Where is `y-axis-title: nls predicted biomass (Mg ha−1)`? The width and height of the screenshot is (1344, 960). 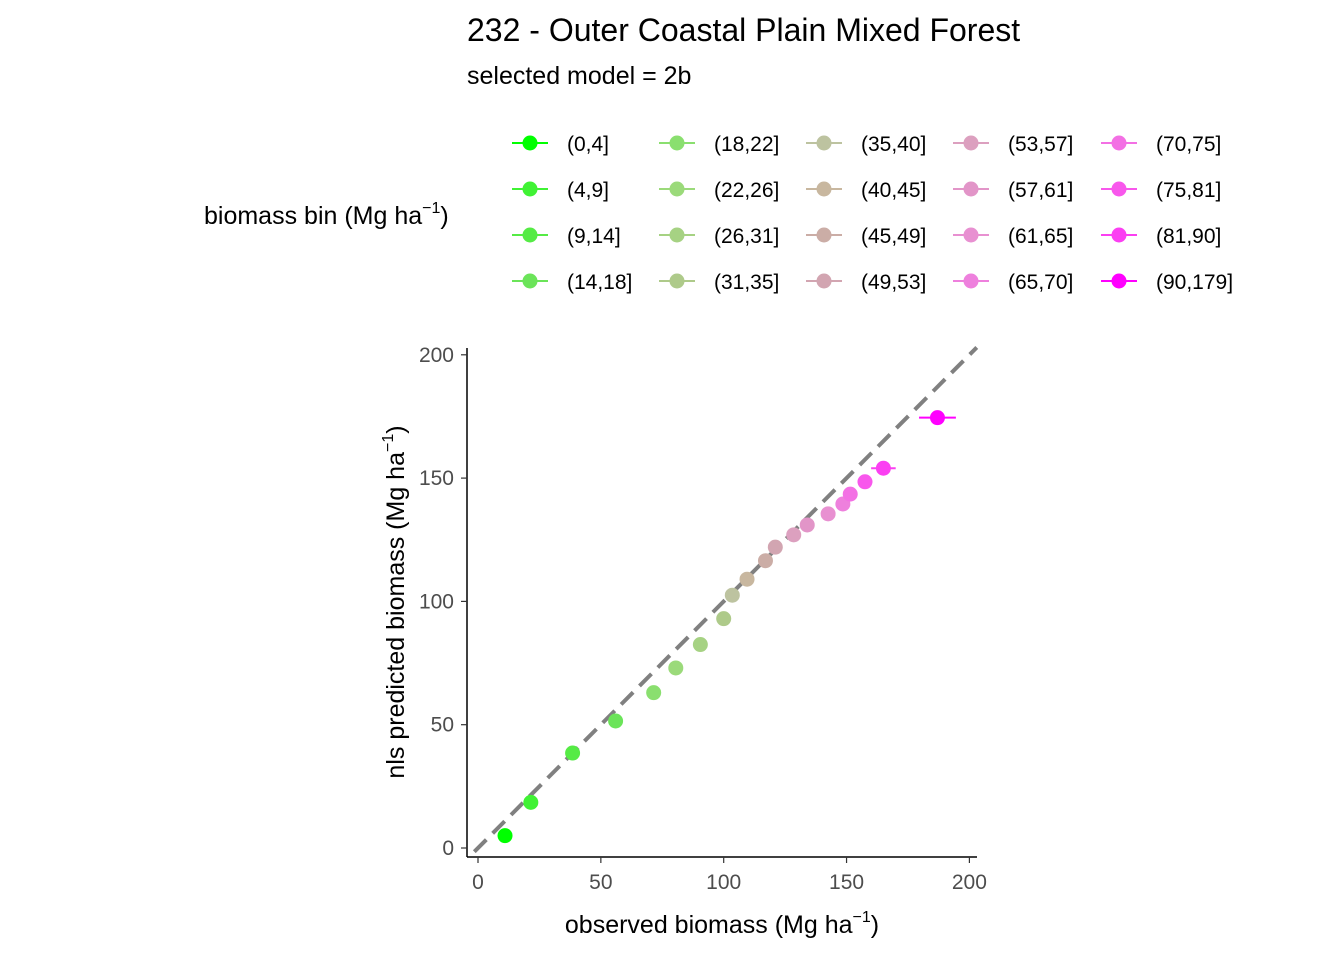
y-axis-title: nls predicted biomass (Mg ha−1) is located at coordinates (395, 601).